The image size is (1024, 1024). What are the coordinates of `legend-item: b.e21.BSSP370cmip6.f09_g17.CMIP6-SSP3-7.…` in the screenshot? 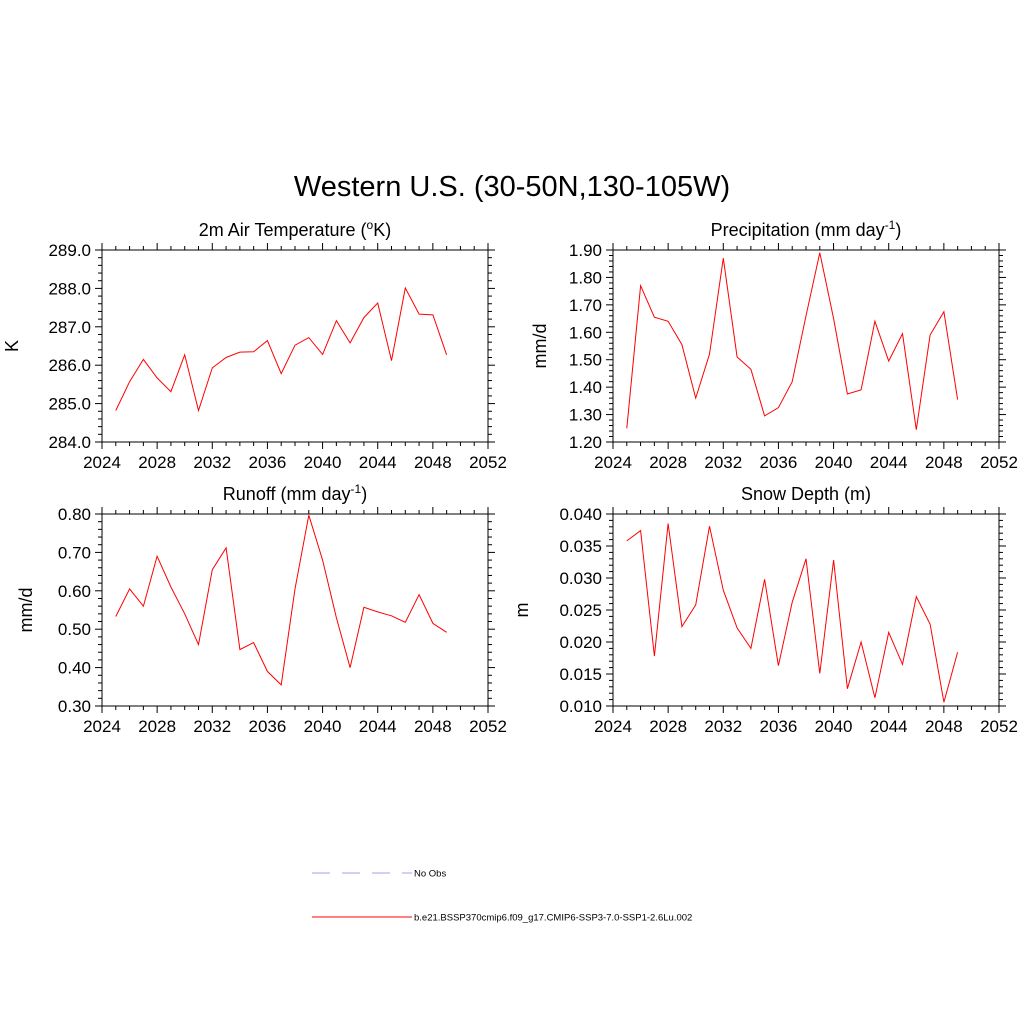 It's located at (502, 918).